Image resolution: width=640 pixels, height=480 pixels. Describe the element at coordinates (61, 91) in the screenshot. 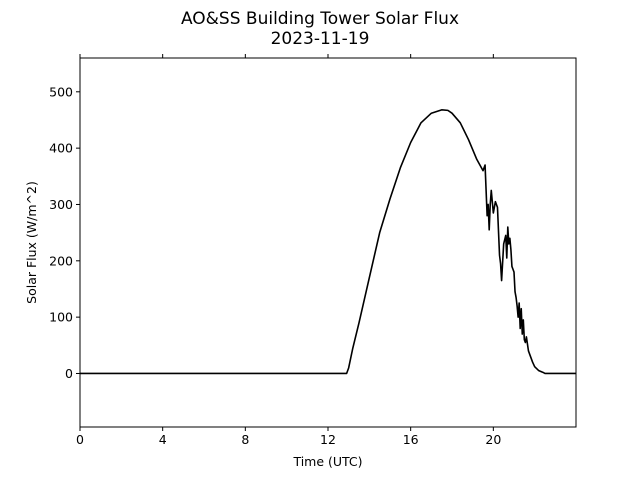

I see `y-tick-label: 500` at that location.